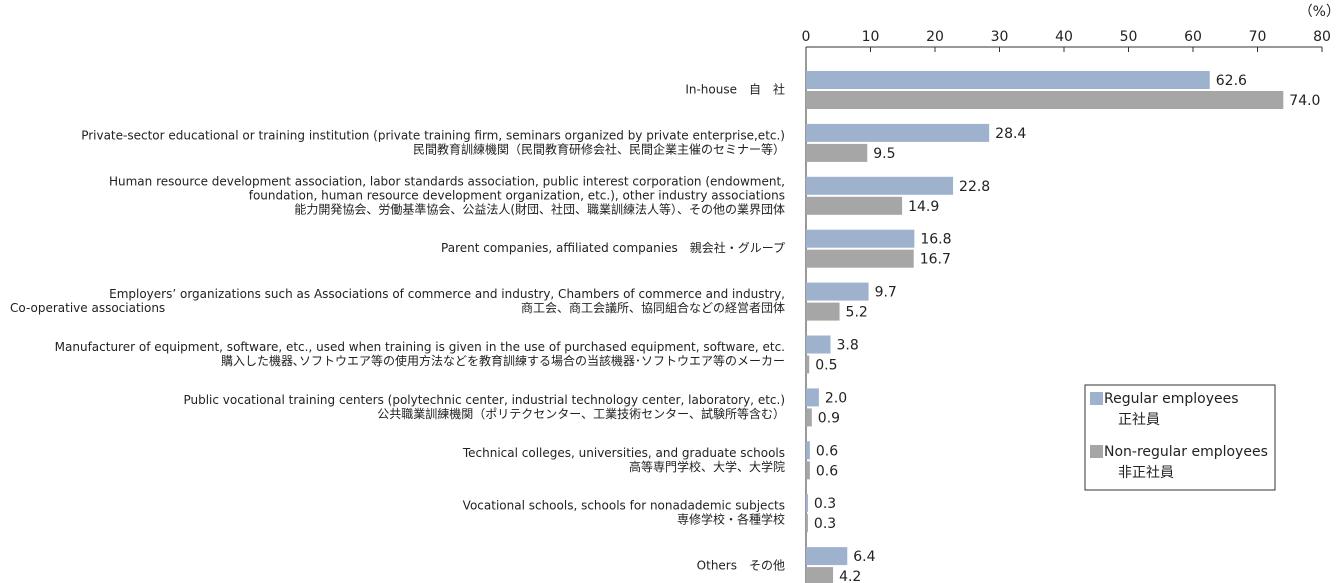 The image size is (1342, 583). Describe the element at coordinates (1193, 37) in the screenshot. I see `x-tick-label: 60` at that location.